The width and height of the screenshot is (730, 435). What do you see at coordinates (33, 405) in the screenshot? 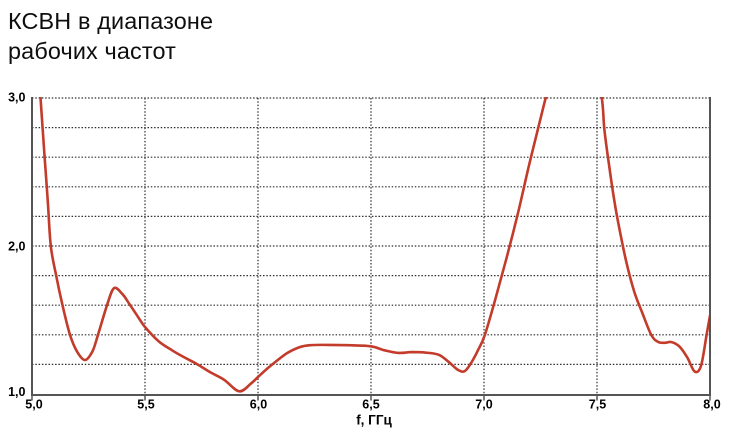
I see `svg-text: 5,0` at bounding box center [33, 405].